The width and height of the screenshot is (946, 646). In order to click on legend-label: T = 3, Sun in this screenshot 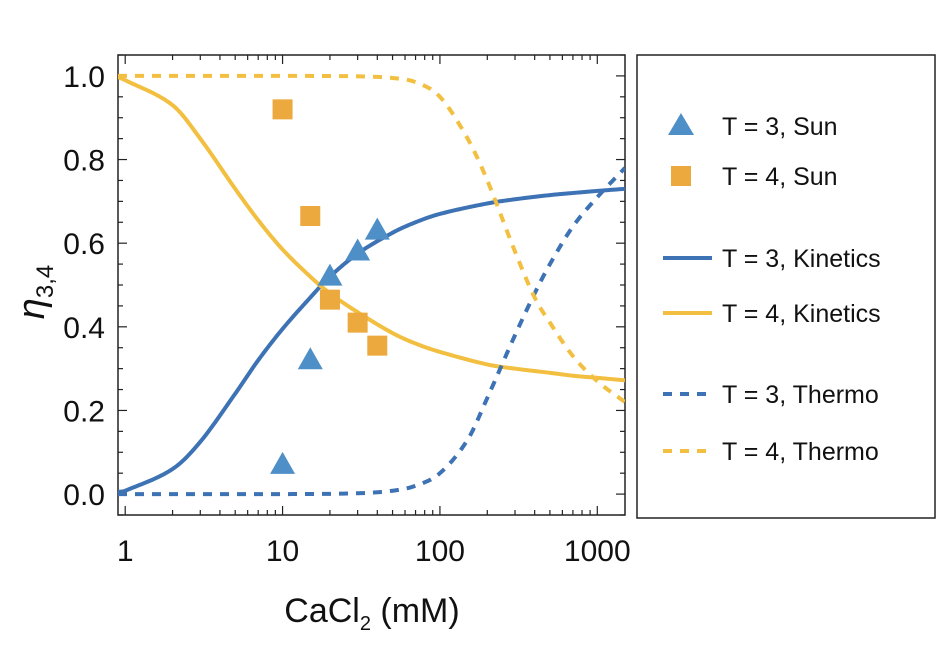, I will do `click(780, 127)`.